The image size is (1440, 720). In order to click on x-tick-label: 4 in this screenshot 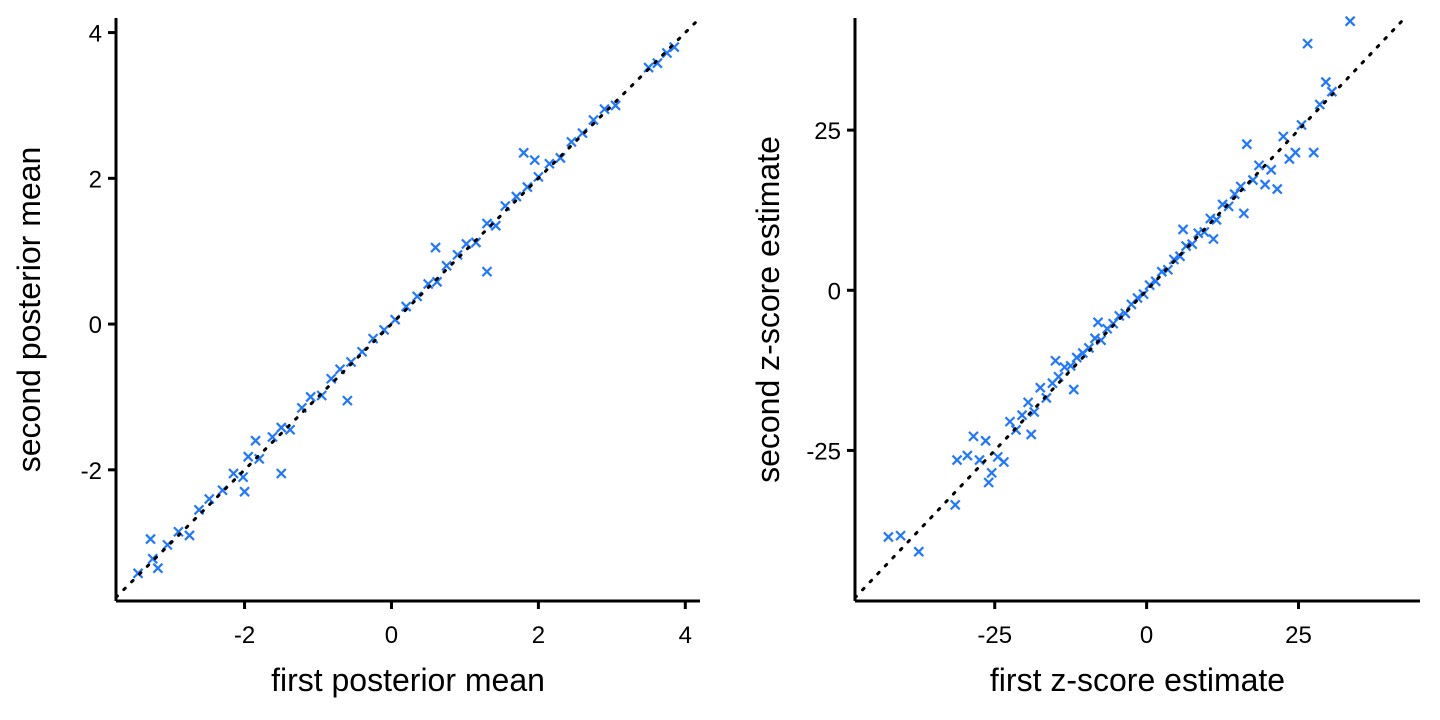, I will do `click(685, 635)`.